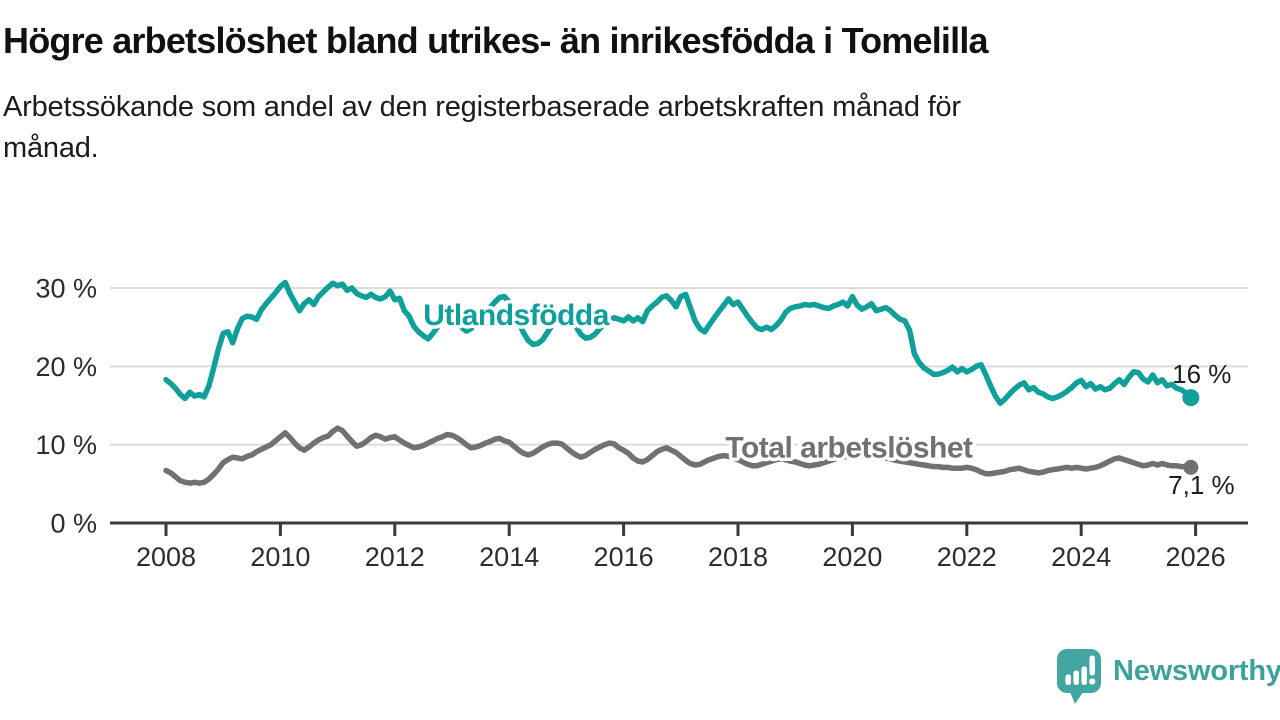  I want to click on x-tick-label-2018: 2018, so click(738, 557).